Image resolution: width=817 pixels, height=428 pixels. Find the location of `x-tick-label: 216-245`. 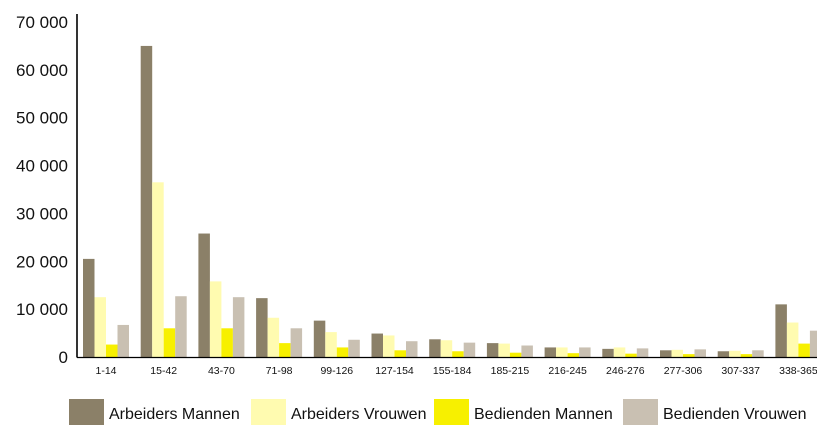

x-tick-label: 216-245 is located at coordinates (567, 371).